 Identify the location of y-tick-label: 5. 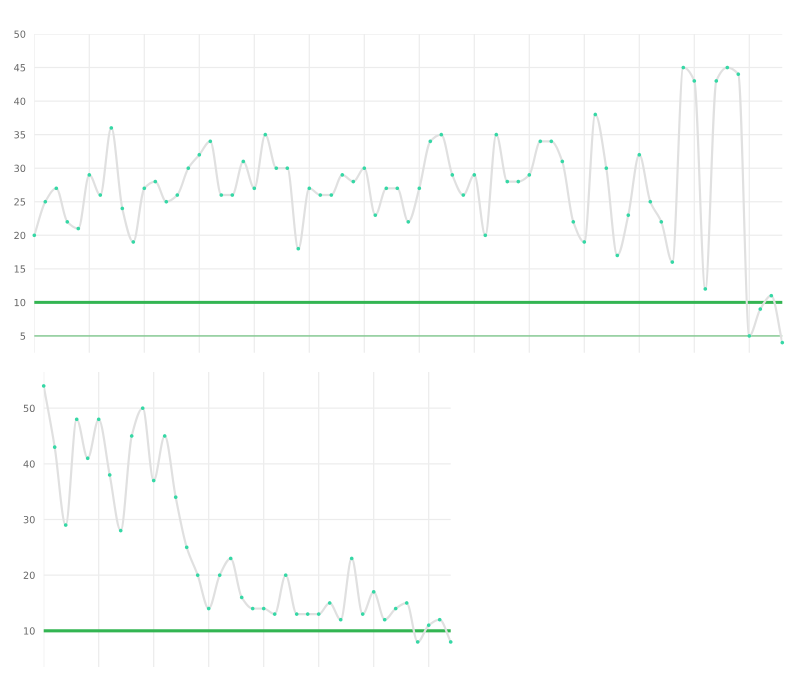
(23, 336).